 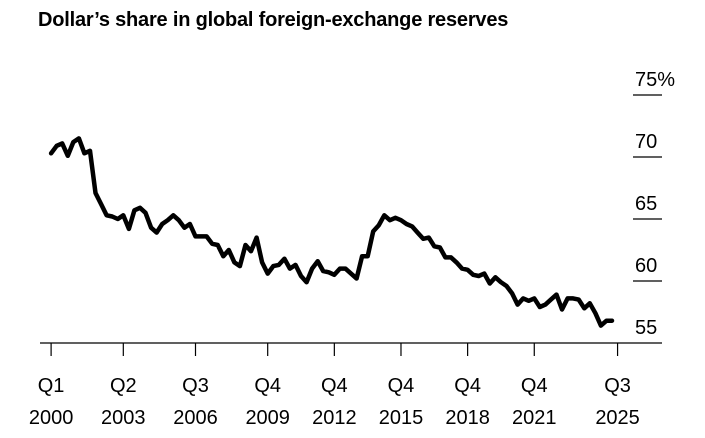 What do you see at coordinates (646, 204) in the screenshot?
I see `y-tick-label: 65` at bounding box center [646, 204].